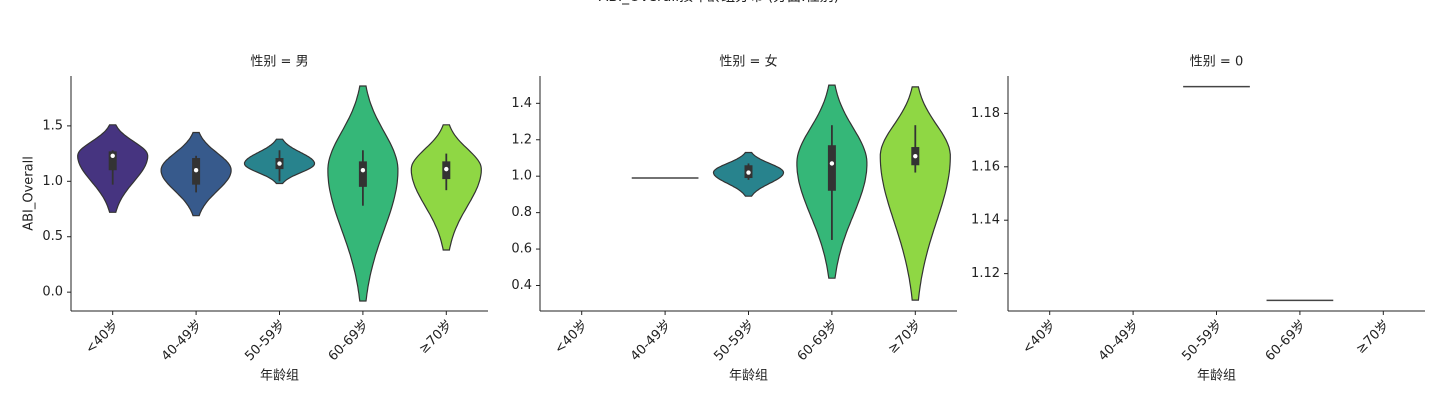 The width and height of the screenshot is (1439, 400). Describe the element at coordinates (985, 166) in the screenshot. I see `y-tick-label: 1.16` at that location.